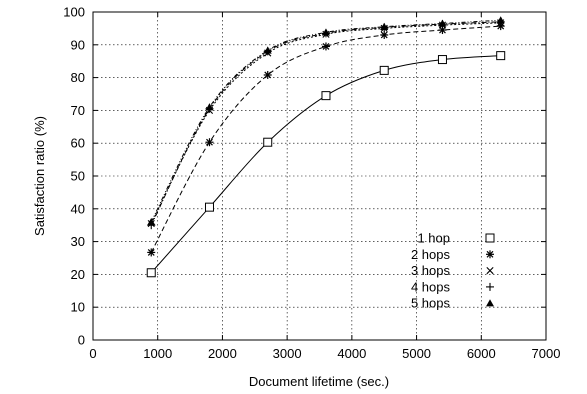 The width and height of the screenshot is (587, 394). I want to click on x-tick-label: 0, so click(92, 353).